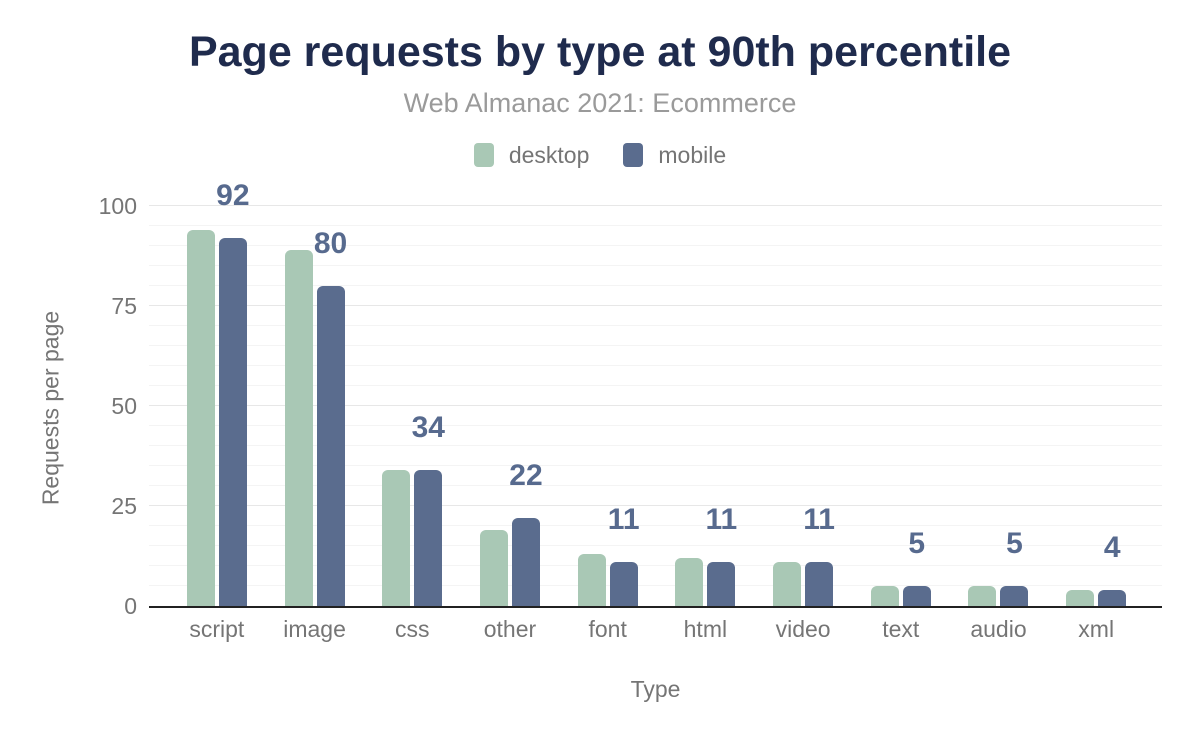 The image size is (1200, 742). What do you see at coordinates (526, 475) in the screenshot?
I see `value-label-other: 22` at bounding box center [526, 475].